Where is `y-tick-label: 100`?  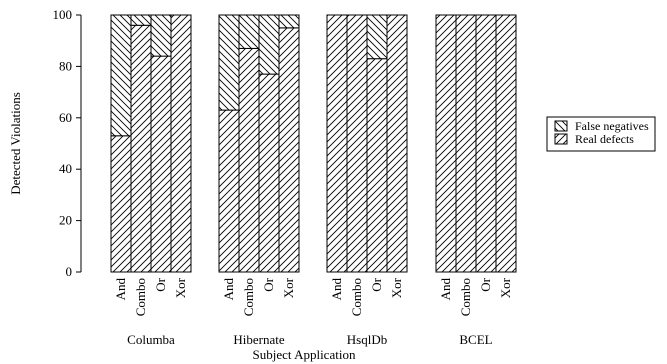
y-tick-label: 100 is located at coordinates (63, 14).